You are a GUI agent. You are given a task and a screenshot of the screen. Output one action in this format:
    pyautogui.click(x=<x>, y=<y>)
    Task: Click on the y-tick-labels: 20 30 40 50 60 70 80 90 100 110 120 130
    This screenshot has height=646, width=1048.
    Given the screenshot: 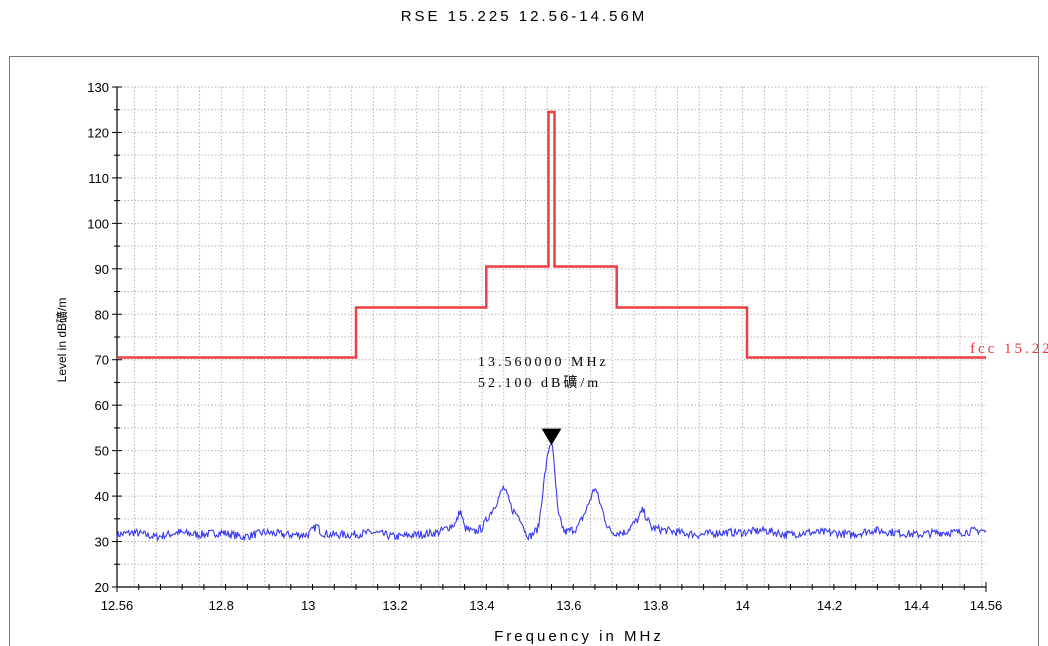 What is the action you would take?
    pyautogui.click(x=98, y=337)
    